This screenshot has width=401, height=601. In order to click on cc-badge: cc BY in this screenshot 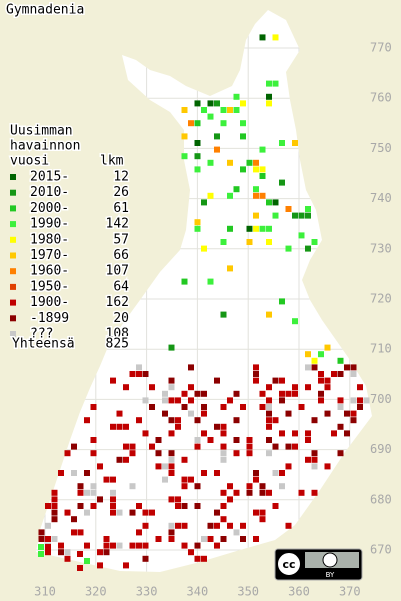, I will do `click(318, 564)`.